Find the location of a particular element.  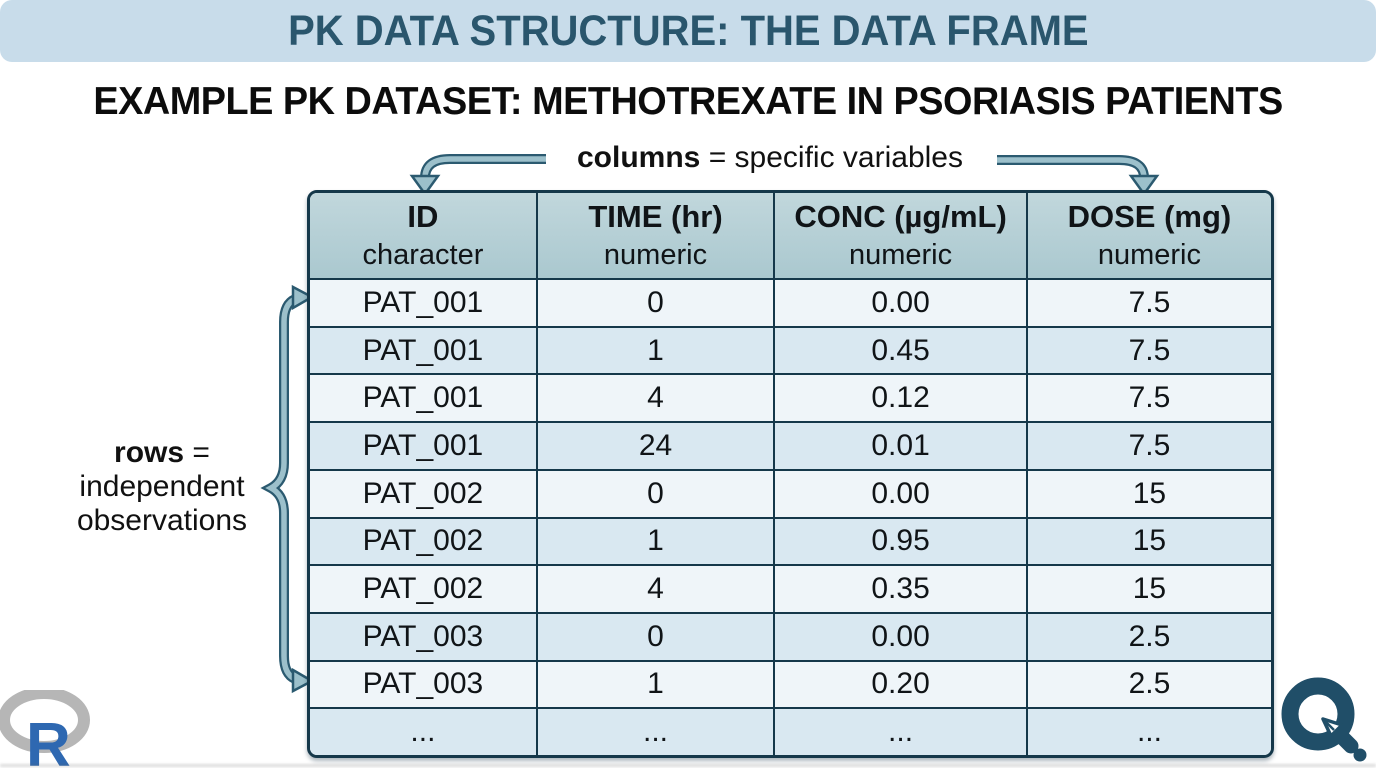

columns-annotation-rest: = specific variables is located at coordinates (831, 157).